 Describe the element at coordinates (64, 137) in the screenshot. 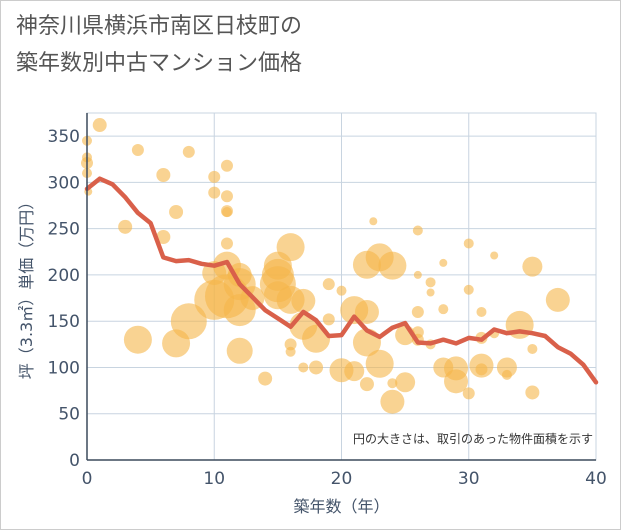

I see `y-tick-label: 350` at that location.